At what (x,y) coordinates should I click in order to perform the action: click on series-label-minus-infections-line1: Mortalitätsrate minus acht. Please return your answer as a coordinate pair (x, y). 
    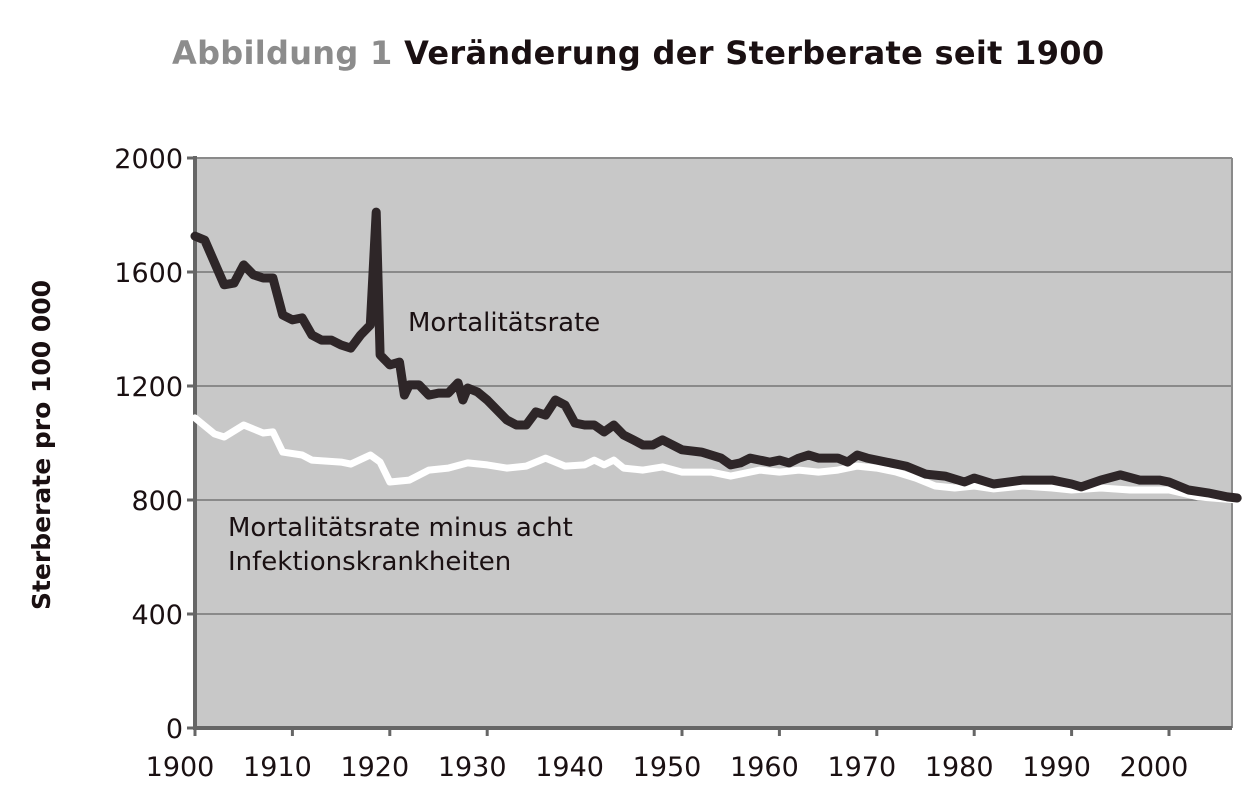
    Looking at the image, I should click on (400, 528).